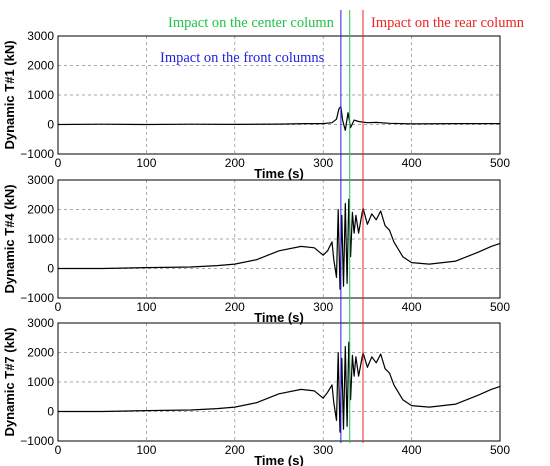  Describe the element at coordinates (9, 381) in the screenshot. I see `y-axis-label: Dynamic T#7 (kN)` at that location.